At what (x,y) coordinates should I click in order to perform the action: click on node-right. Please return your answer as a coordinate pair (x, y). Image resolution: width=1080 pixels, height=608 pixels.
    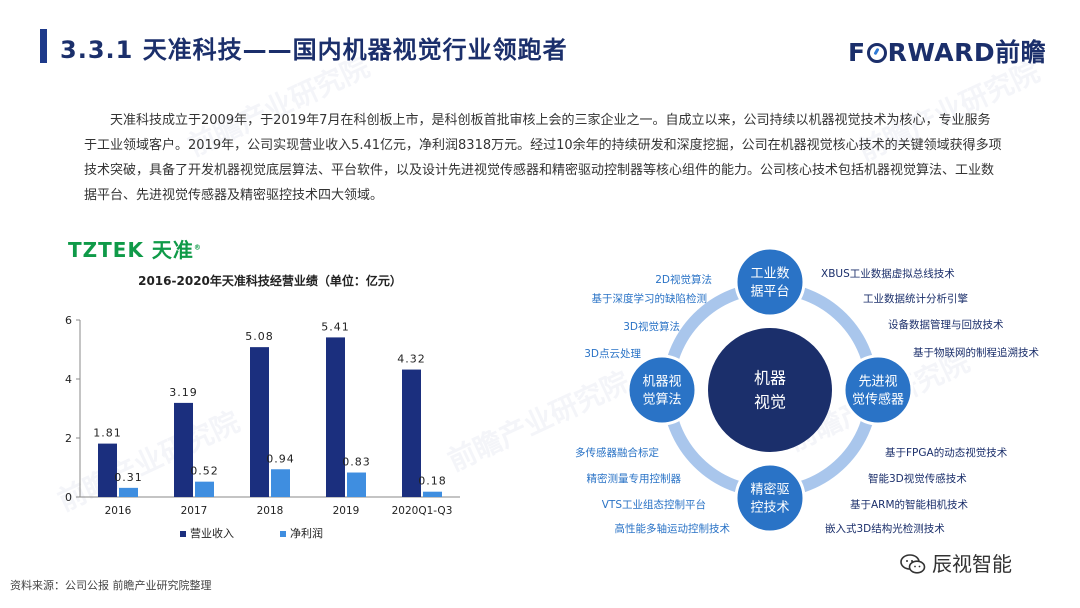
    Looking at the image, I should click on (878, 390).